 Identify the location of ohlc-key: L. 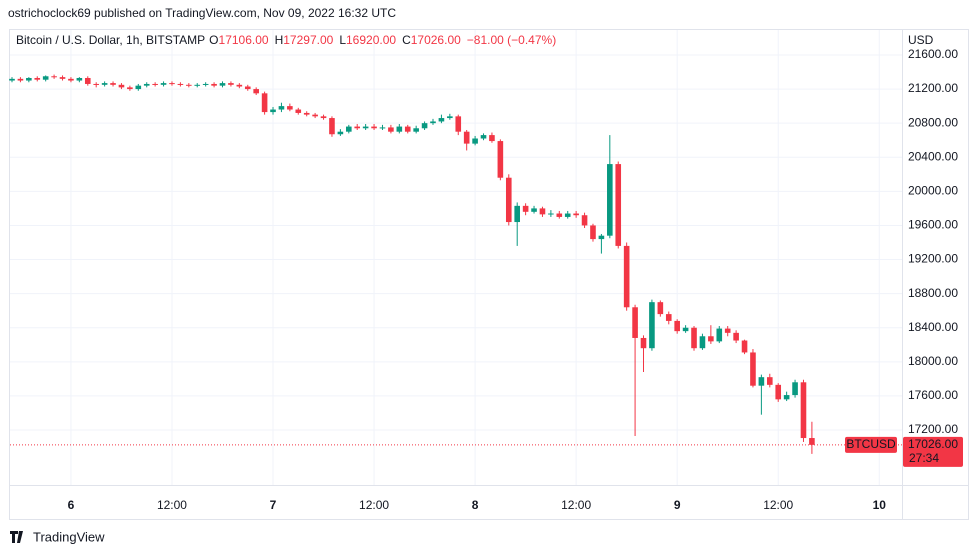
(342, 40).